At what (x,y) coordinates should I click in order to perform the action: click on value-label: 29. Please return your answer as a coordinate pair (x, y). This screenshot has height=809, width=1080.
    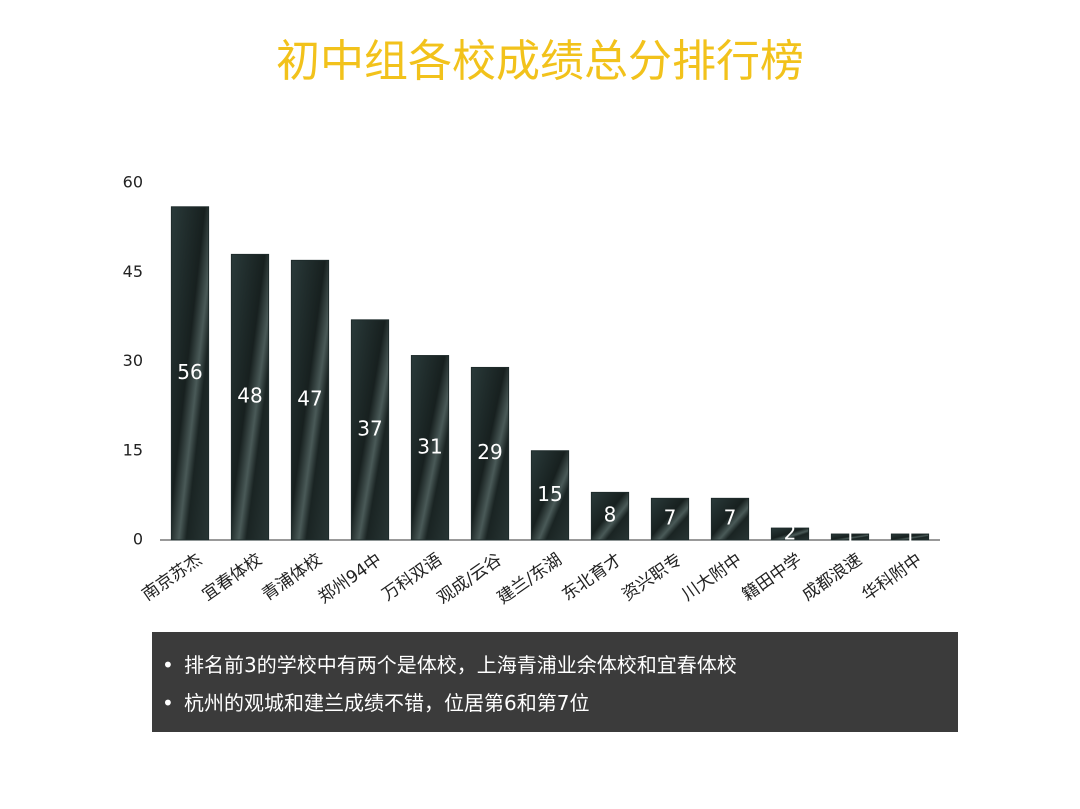
    Looking at the image, I should click on (489, 452).